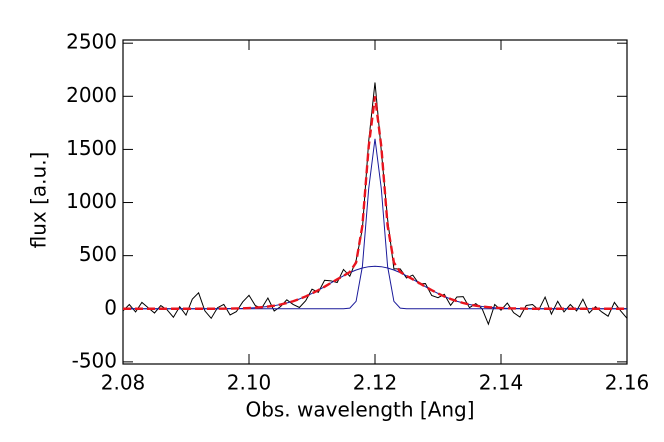 The image size is (664, 442). I want to click on x-tick-label: 2.08, so click(123, 383).